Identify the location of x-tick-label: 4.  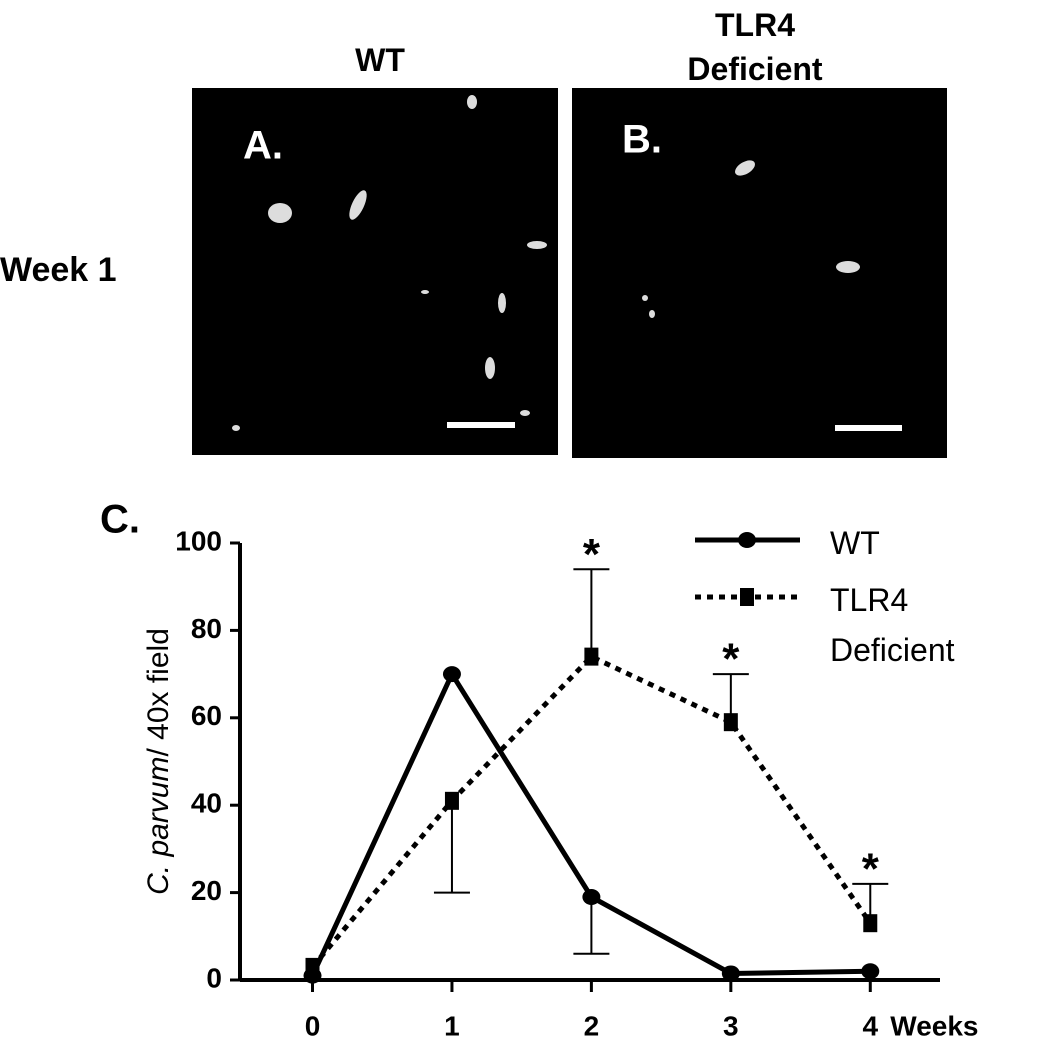
(870, 1025).